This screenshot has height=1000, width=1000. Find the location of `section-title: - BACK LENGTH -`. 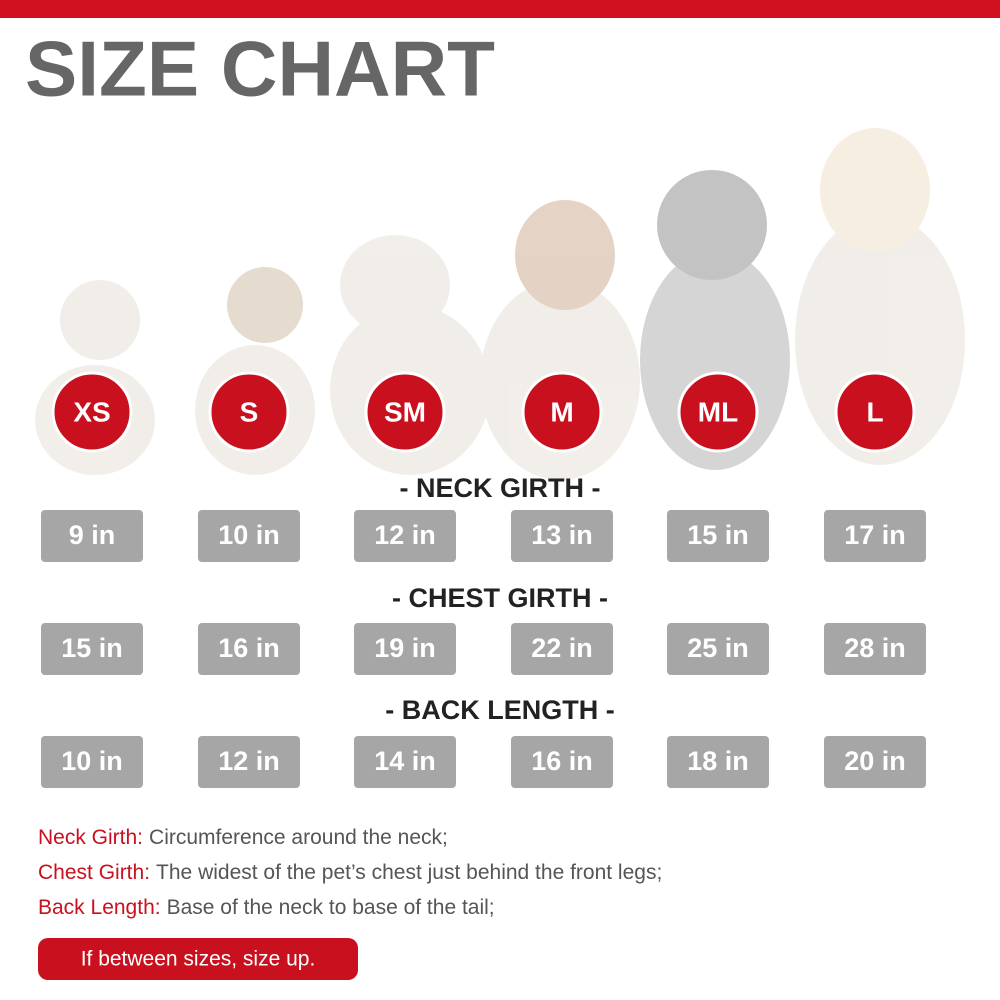

section-title: - BACK LENGTH - is located at coordinates (499, 710).